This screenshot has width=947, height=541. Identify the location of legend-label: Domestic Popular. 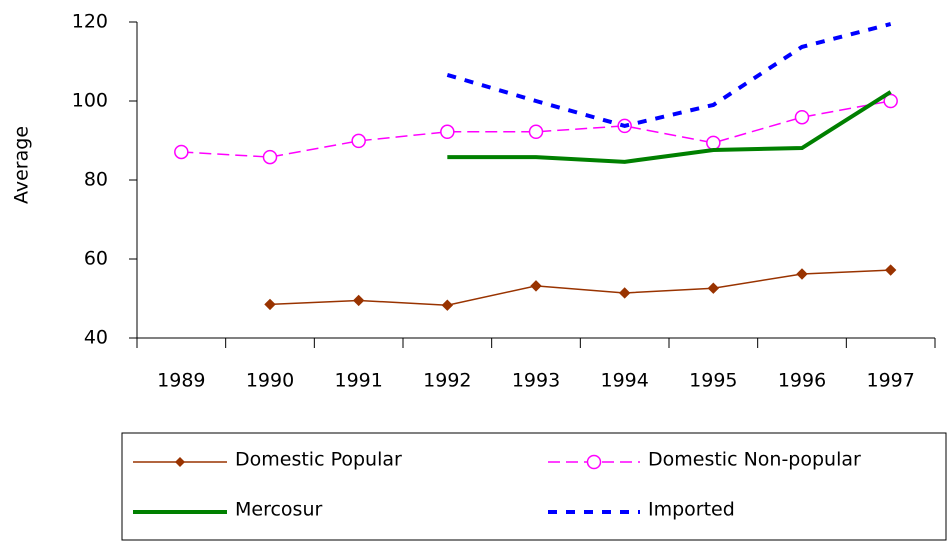
(318, 460).